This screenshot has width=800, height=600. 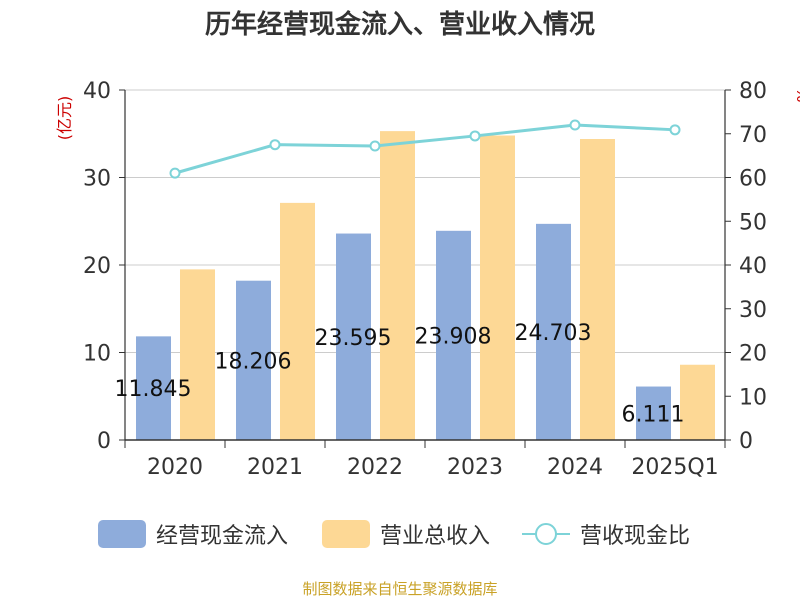 What do you see at coordinates (400, 589) in the screenshot?
I see `source-note: 制图数据来自恒生聚源数据库` at bounding box center [400, 589].